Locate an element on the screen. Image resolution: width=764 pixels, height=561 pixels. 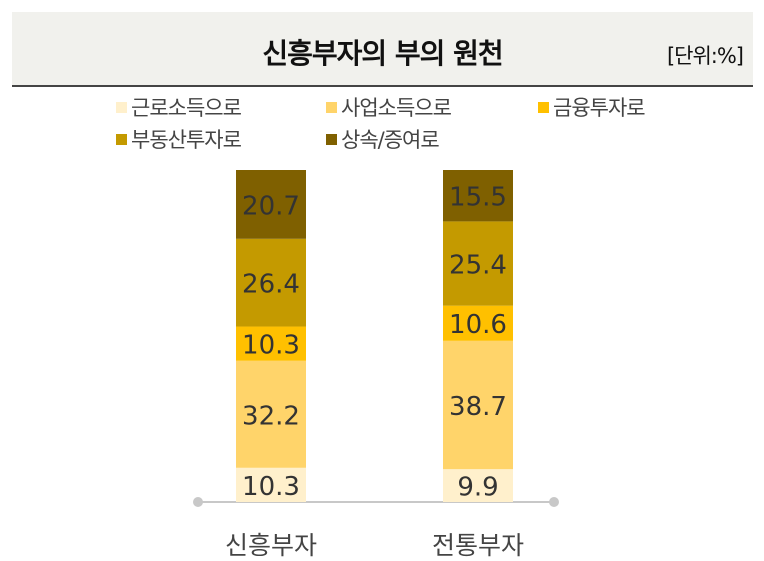
unit-label: [단위:%] is located at coordinates (705, 56).